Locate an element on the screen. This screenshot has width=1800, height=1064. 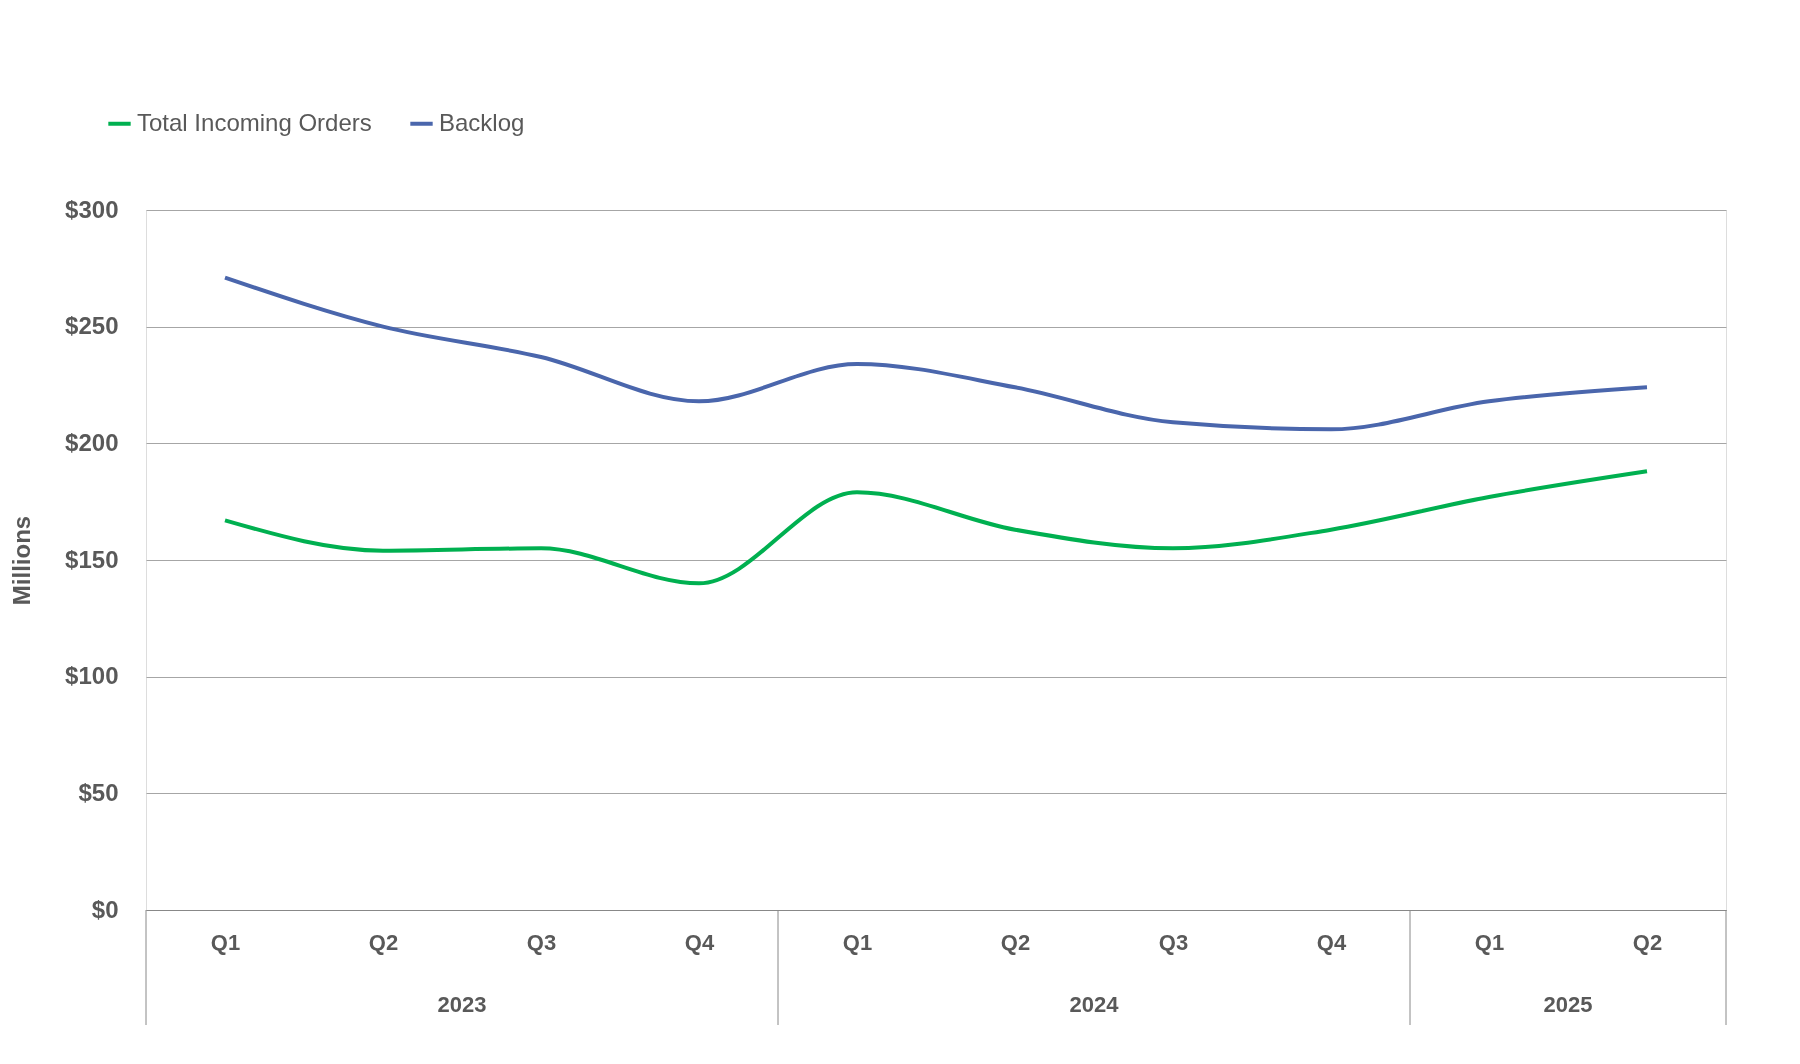
y-tick-label: $0 is located at coordinates (105, 909).